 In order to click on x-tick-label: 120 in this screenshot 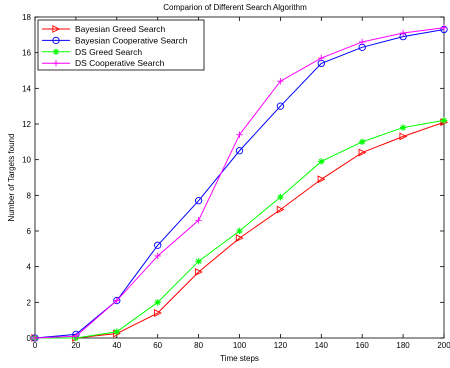, I will do `click(281, 345)`.